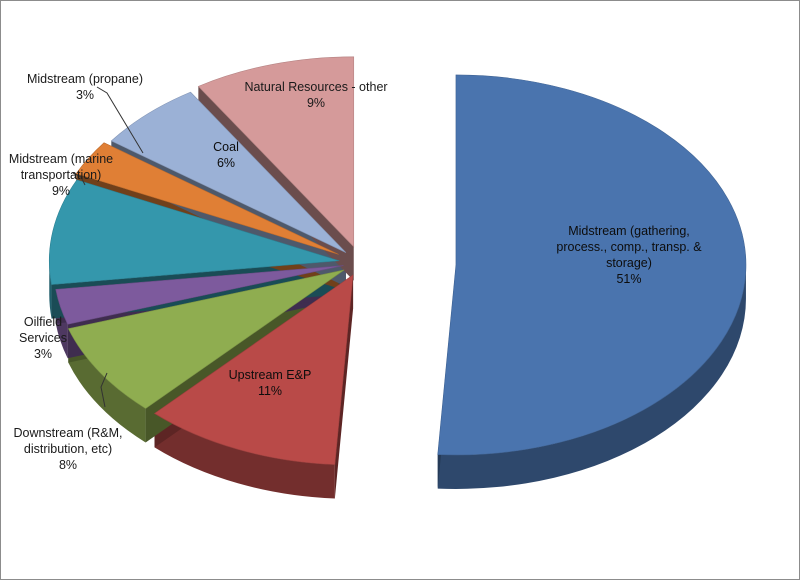 Image resolution: width=800 pixels, height=580 pixels. Describe the element at coordinates (120, 120) in the screenshot. I see `leader-propane` at that location.